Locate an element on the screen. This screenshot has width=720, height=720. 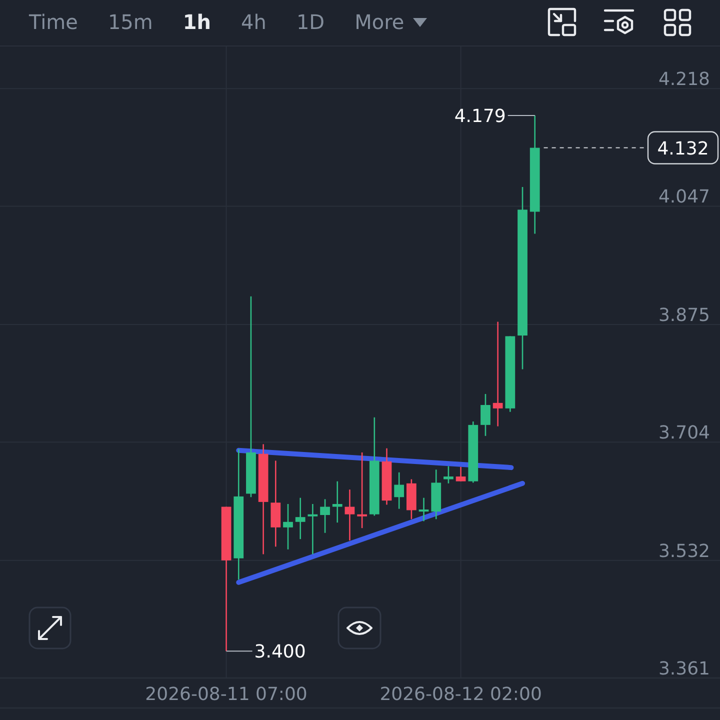
text: 1D is located at coordinates (310, 22).